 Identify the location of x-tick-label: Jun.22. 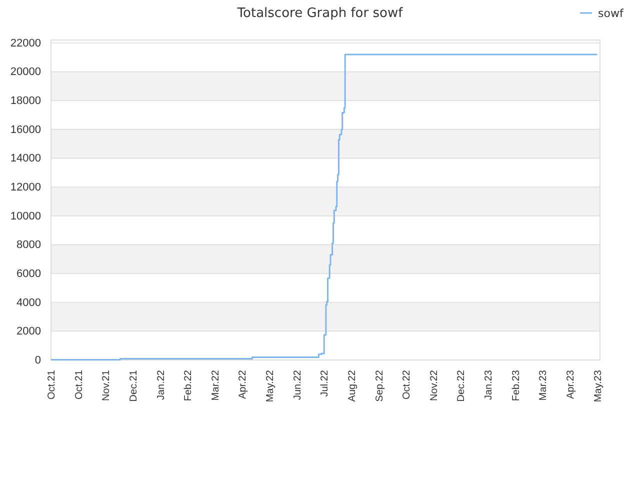
(298, 385).